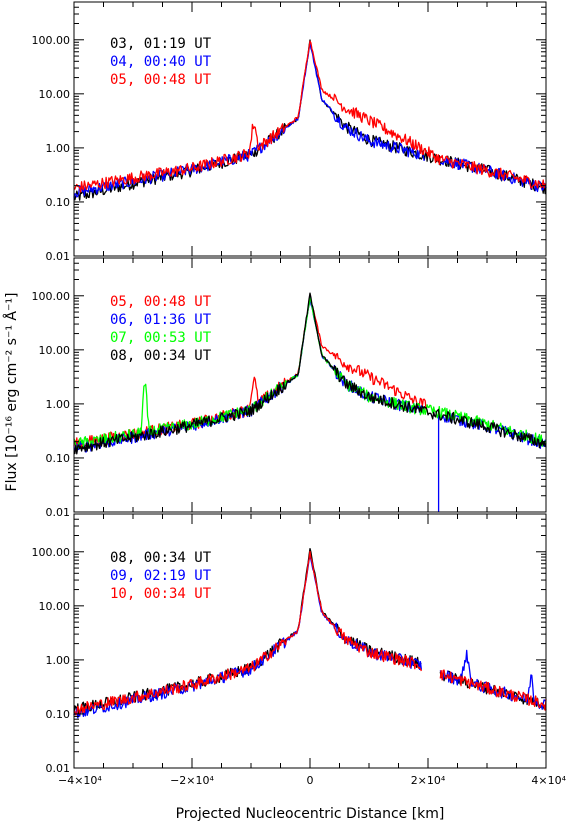 Image resolution: width=567 pixels, height=827 pixels. What do you see at coordinates (161, 44) in the screenshot?
I see `series-label: 03, 01:19 UT` at bounding box center [161, 44].